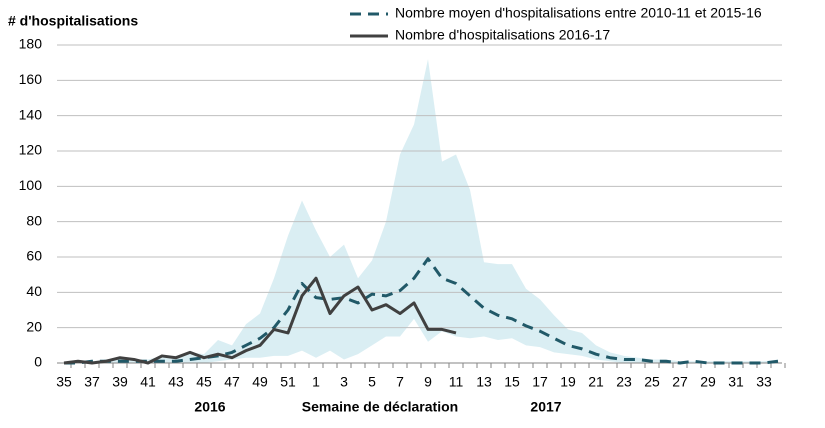 The width and height of the screenshot is (825, 428). What do you see at coordinates (652, 382) in the screenshot?
I see `x-tick-label: 25` at bounding box center [652, 382].